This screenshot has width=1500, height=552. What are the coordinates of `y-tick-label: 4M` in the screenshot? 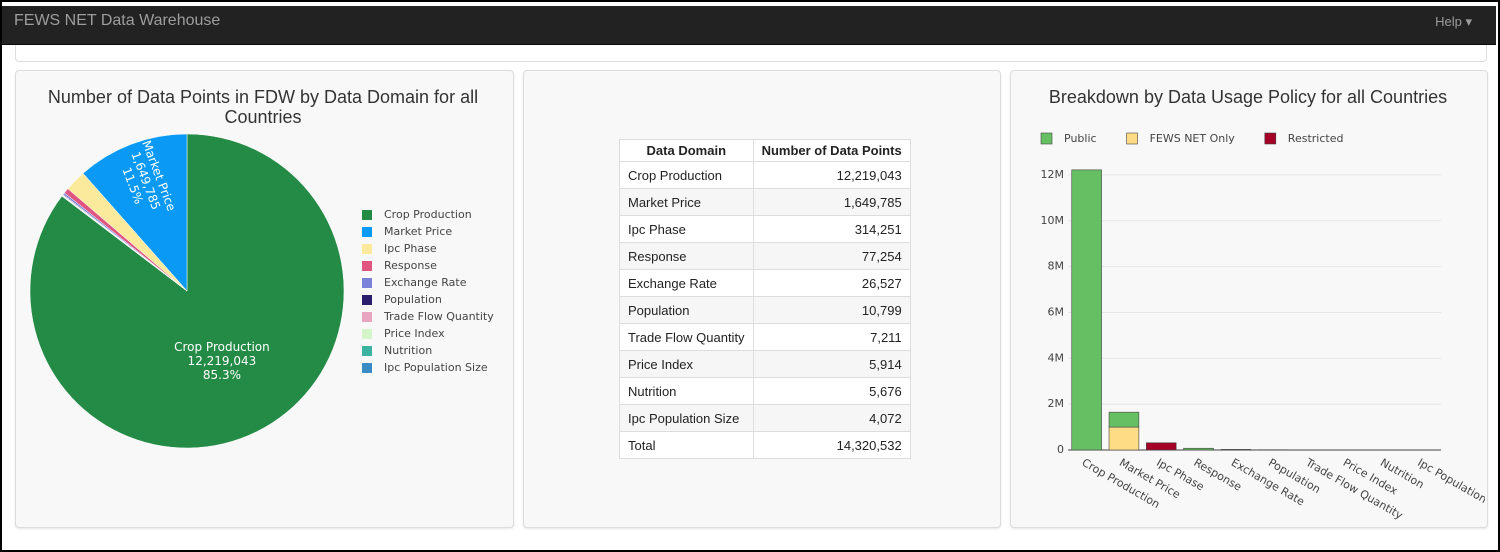 It's located at (1056, 357).